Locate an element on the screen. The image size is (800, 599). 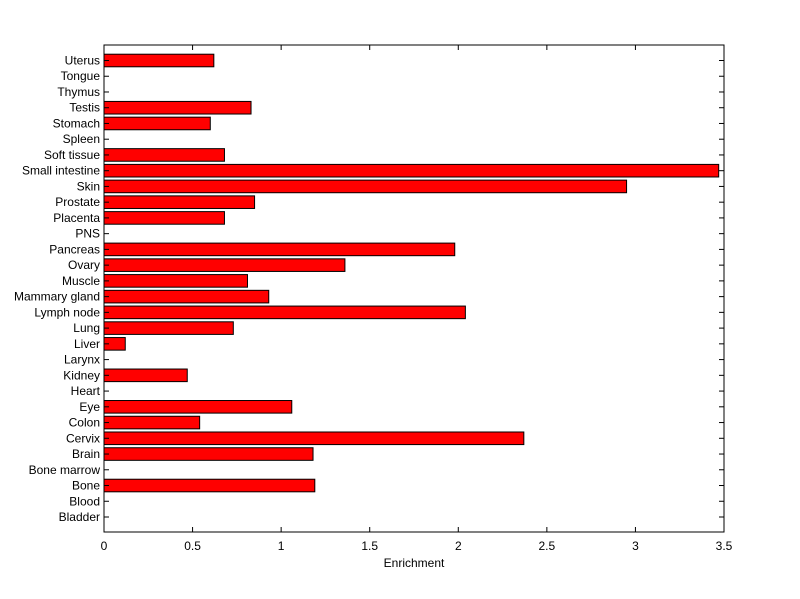
y-tick-label-skin: Skin is located at coordinates (88, 186).